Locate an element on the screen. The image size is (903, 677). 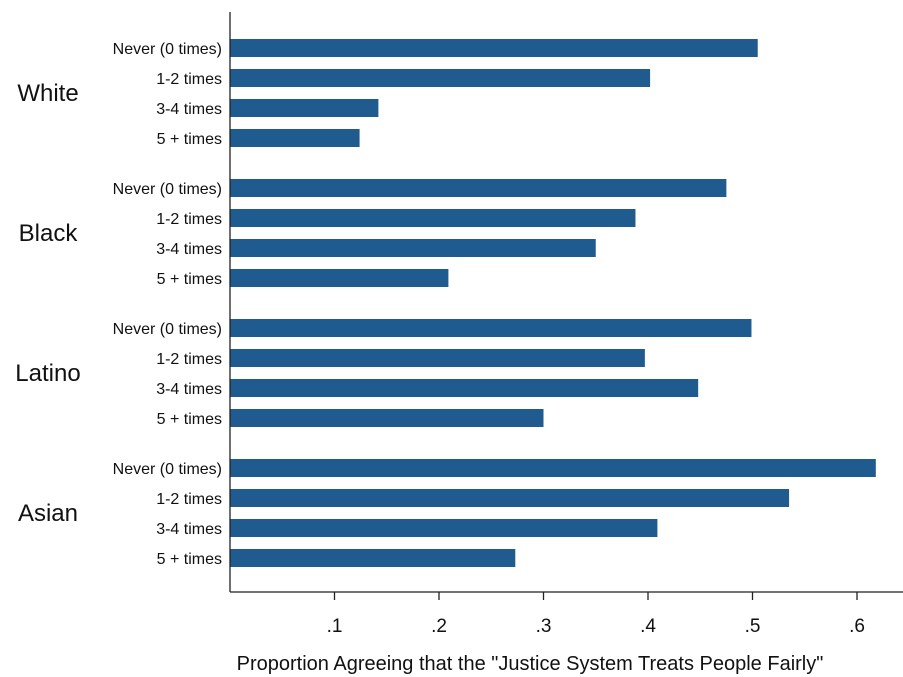
x-tick-label: .6 is located at coordinates (857, 626).